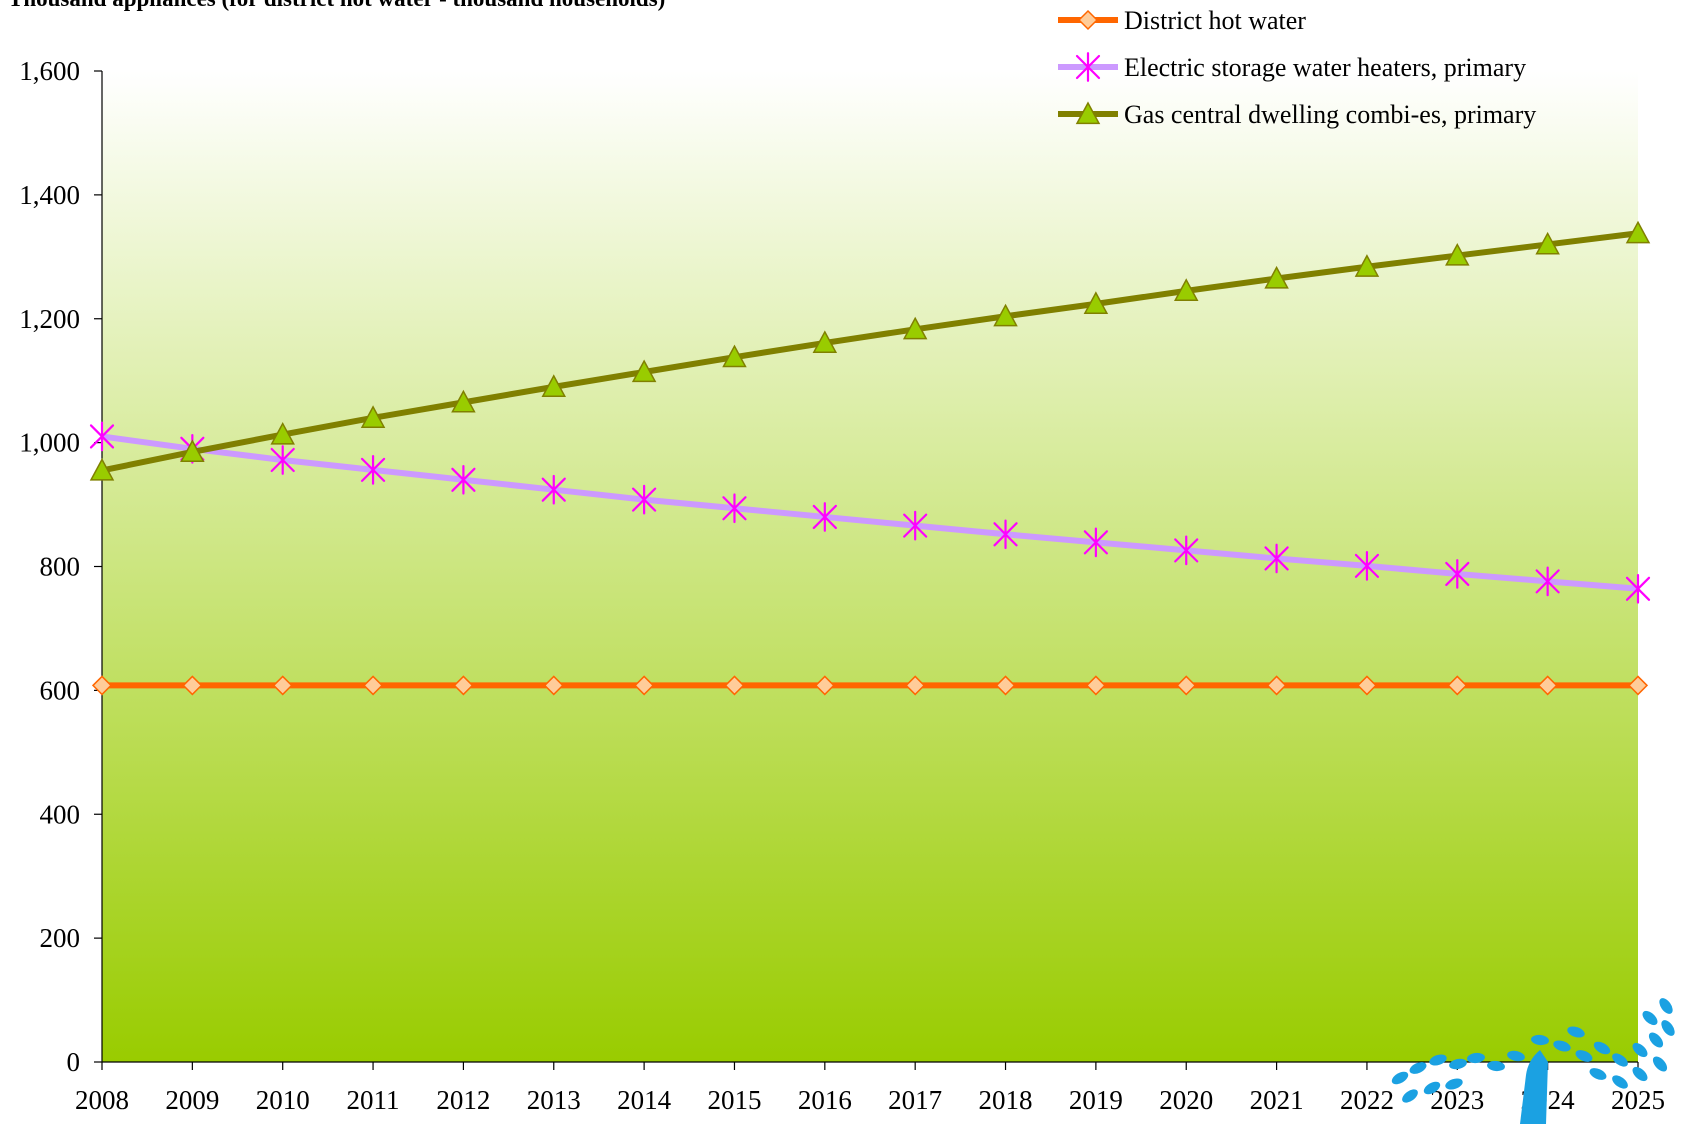 The image size is (1685, 1129). I want to click on x-tick-label: 2015, so click(734, 1100).